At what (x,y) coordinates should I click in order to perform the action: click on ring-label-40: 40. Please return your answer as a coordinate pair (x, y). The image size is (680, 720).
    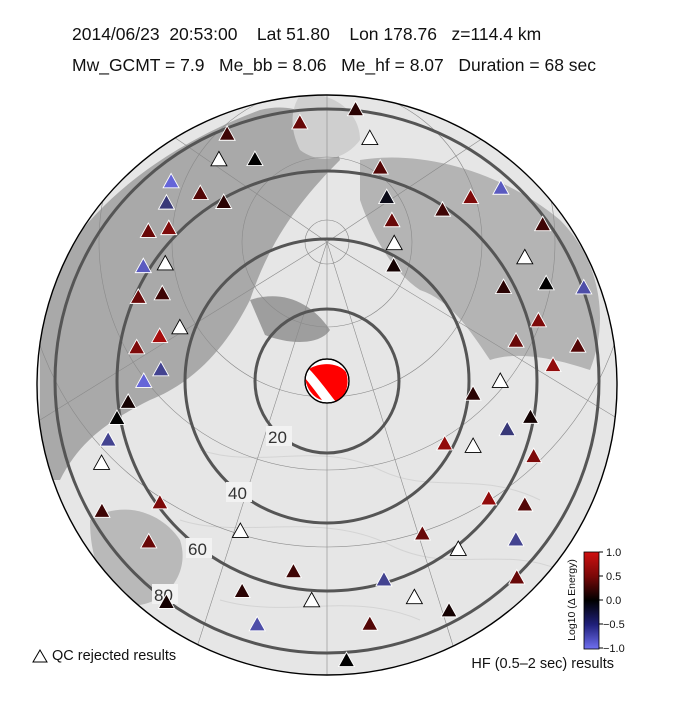
    Looking at the image, I should click on (237, 493).